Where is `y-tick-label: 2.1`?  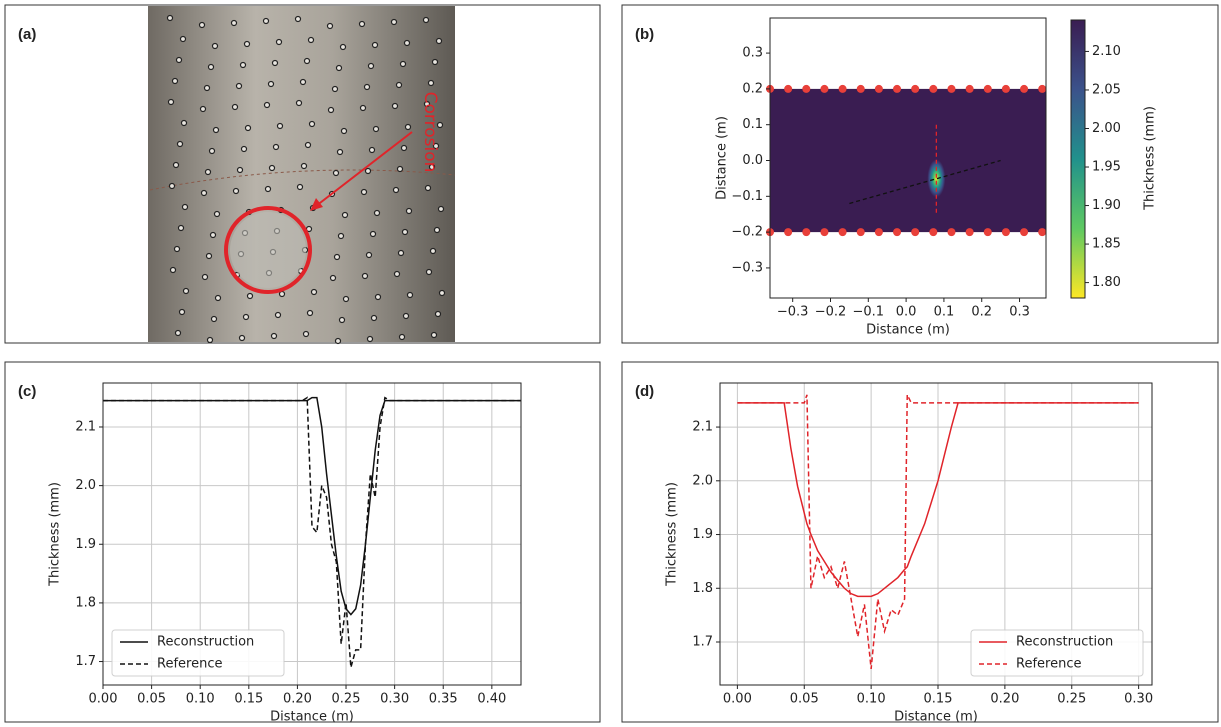
y-tick-label: 2.1 is located at coordinates (85, 426).